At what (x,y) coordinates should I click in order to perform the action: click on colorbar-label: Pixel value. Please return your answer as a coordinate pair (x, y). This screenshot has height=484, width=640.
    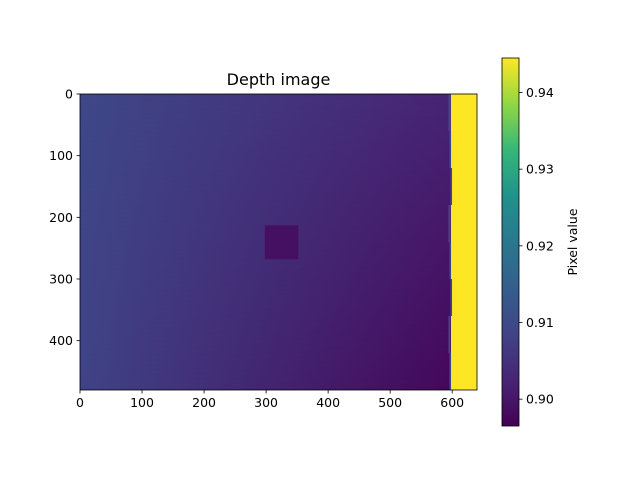
    Looking at the image, I should click on (572, 241).